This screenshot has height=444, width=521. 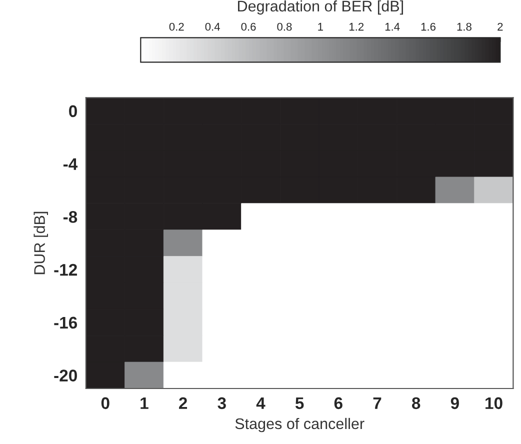 What do you see at coordinates (41, 243) in the screenshot?
I see `y-axis-title: DUR [dB]` at bounding box center [41, 243].